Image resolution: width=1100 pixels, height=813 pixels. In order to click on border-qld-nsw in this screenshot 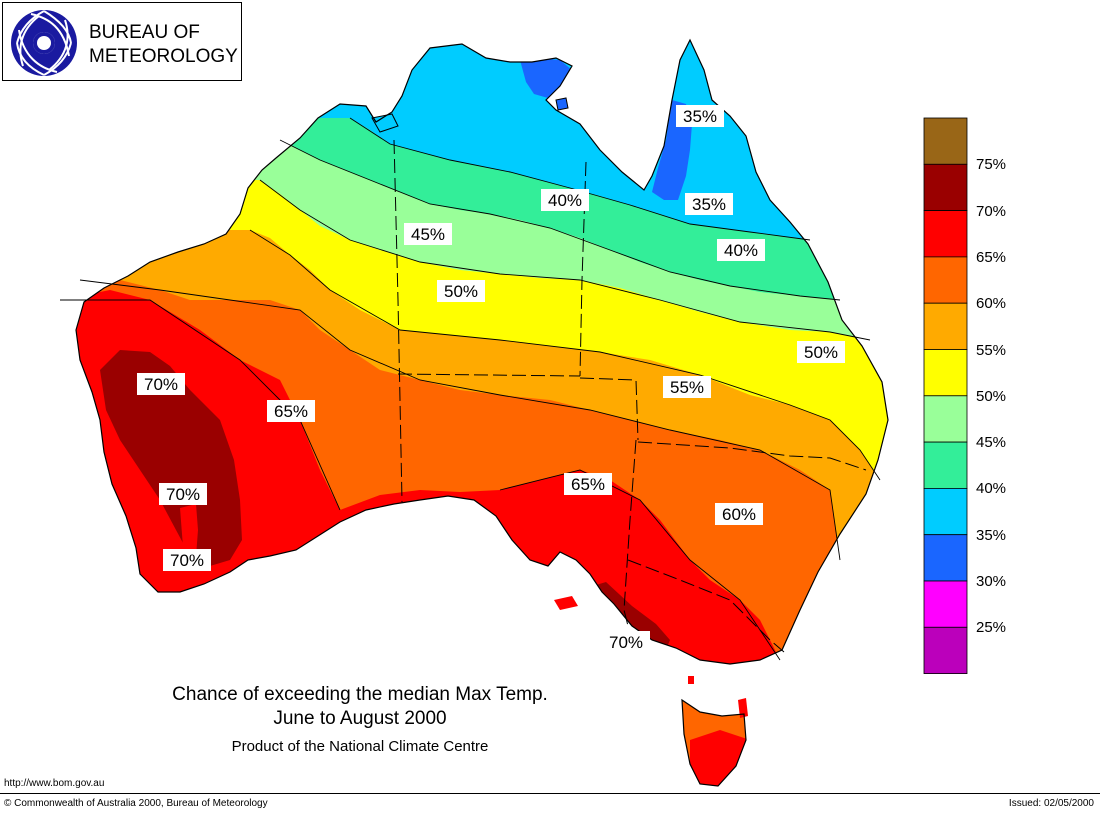, I will do `click(752, 456)`.